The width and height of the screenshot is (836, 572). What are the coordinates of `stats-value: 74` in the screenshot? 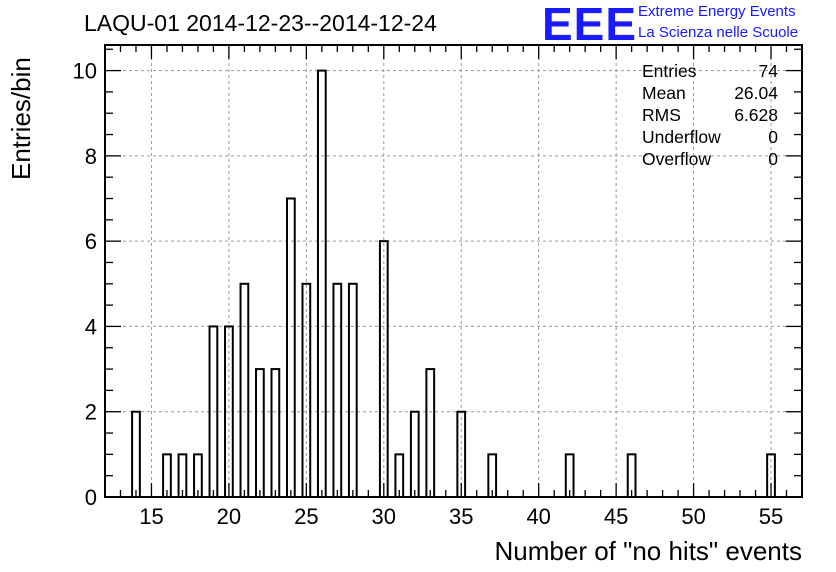 It's located at (768, 71).